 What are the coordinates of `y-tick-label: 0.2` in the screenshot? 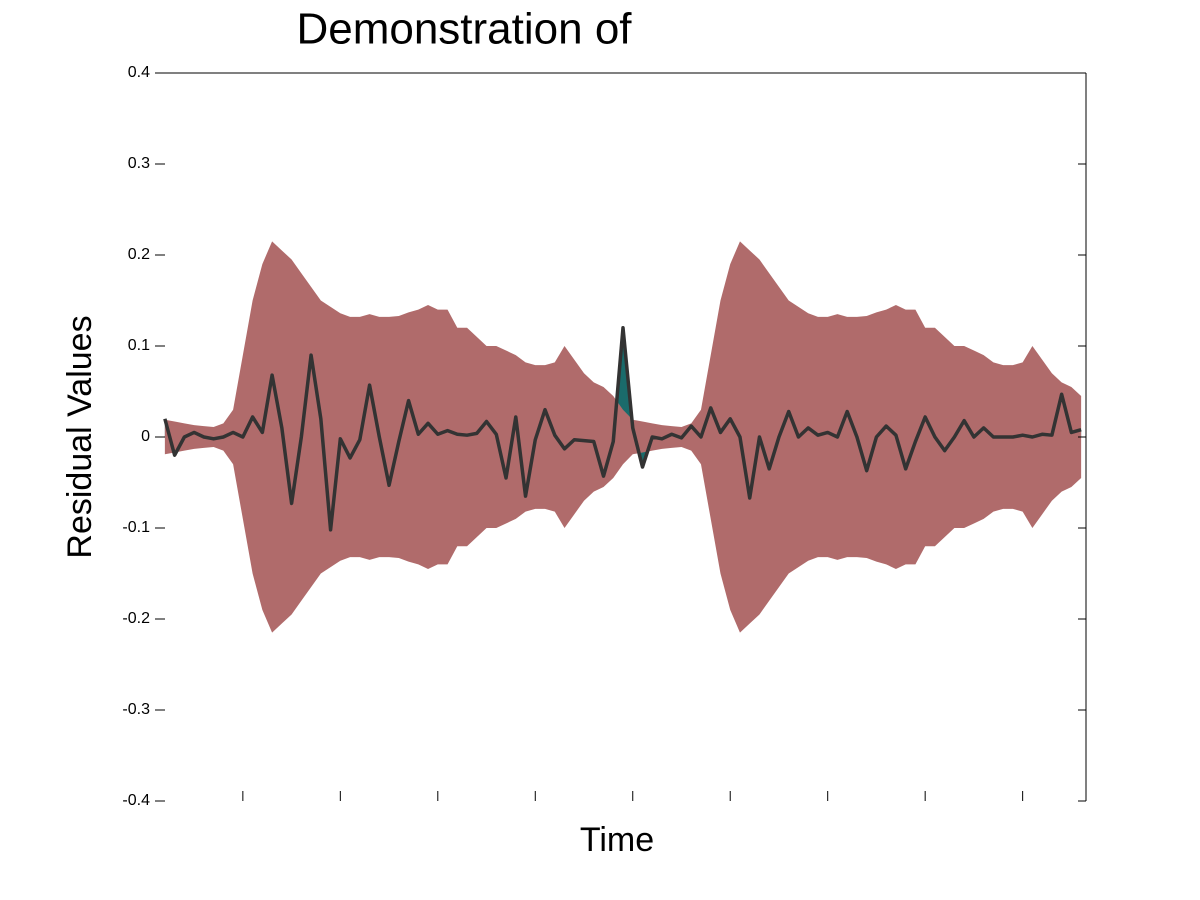 It's located at (139, 254).